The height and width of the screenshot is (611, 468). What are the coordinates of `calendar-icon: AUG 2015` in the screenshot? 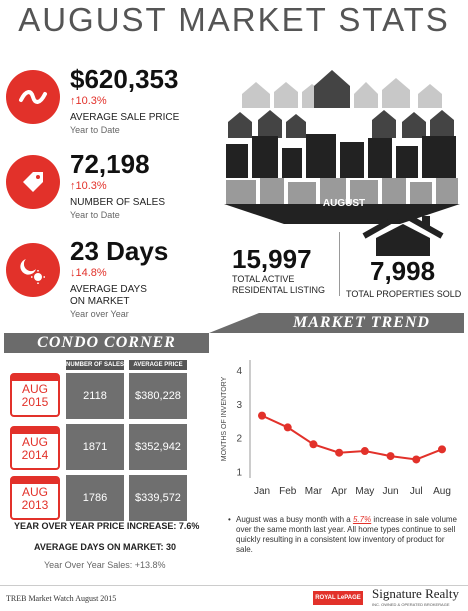 It's located at (35, 395).